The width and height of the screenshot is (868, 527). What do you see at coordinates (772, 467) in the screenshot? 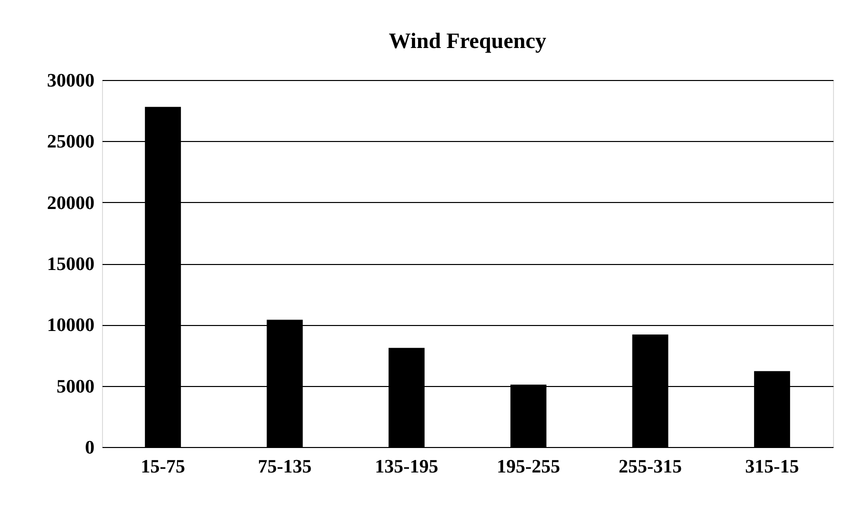
I see `x-tick-label: 315-15` at bounding box center [772, 467].